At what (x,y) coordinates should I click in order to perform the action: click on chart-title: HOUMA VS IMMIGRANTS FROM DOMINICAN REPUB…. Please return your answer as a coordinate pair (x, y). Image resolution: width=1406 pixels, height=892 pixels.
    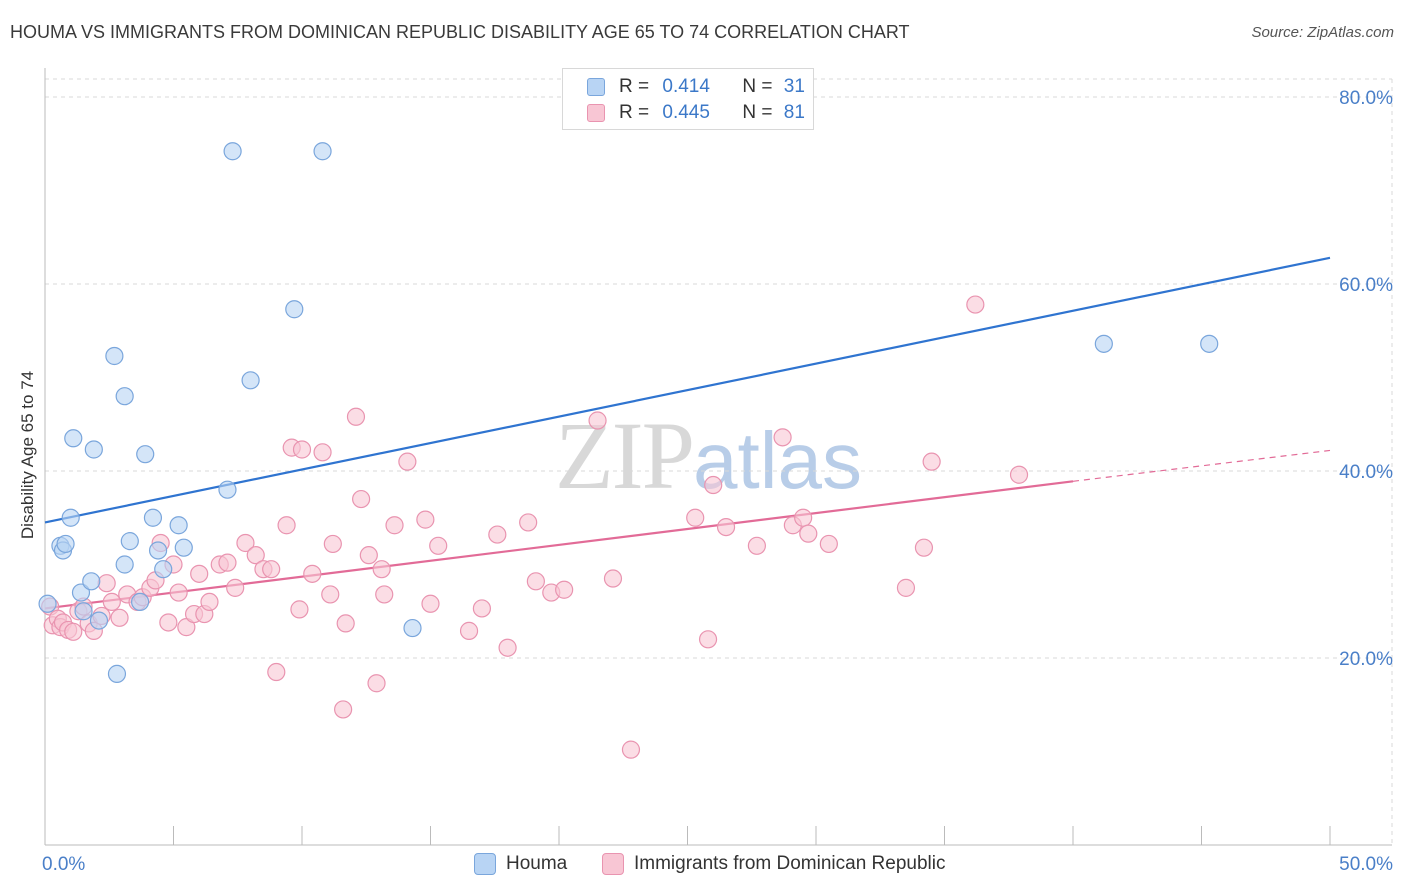
    Looking at the image, I should click on (460, 32).